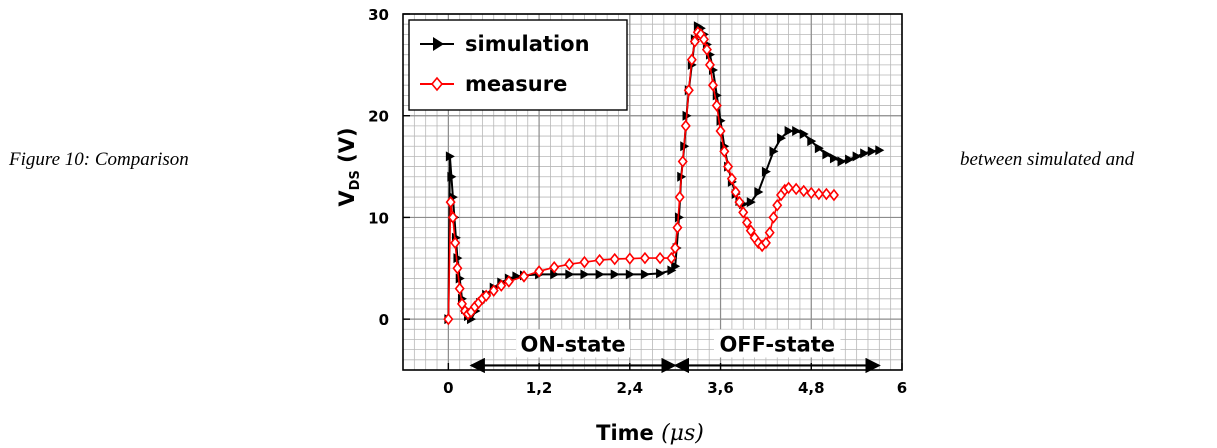 The height and width of the screenshot is (448, 1217). What do you see at coordinates (682, 433) in the screenshot?
I see `x-axis-unit: (μs)` at bounding box center [682, 433].